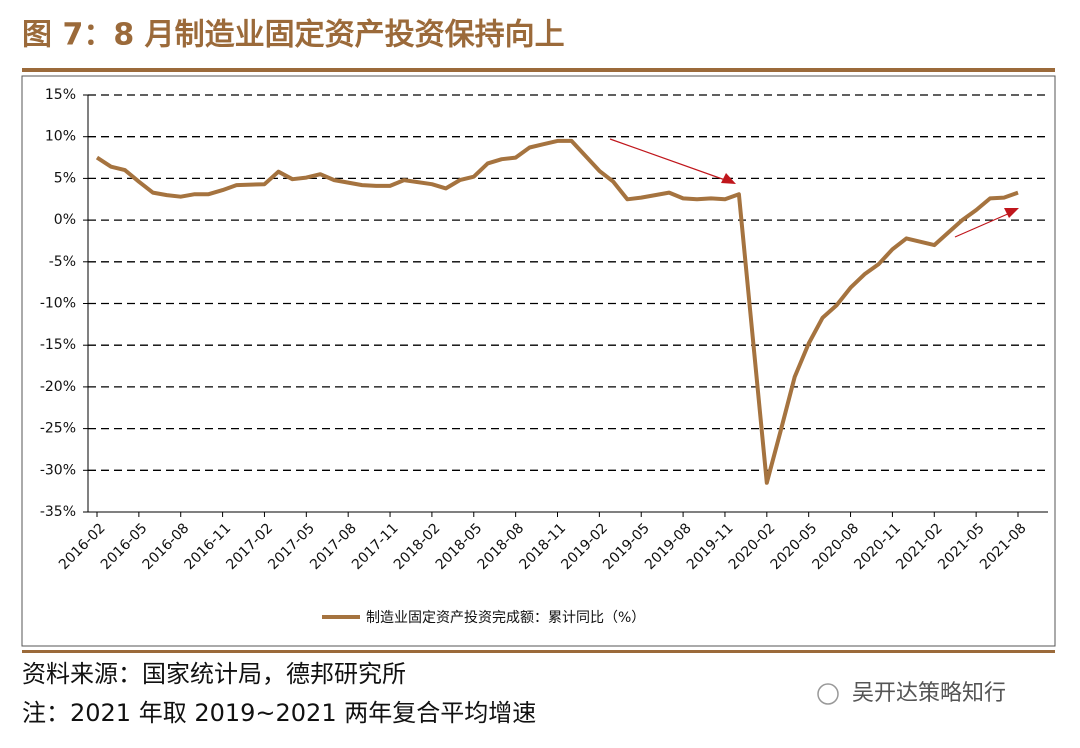 This screenshot has width=1080, height=748. I want to click on y-tick-label: 0%, so click(65, 220).